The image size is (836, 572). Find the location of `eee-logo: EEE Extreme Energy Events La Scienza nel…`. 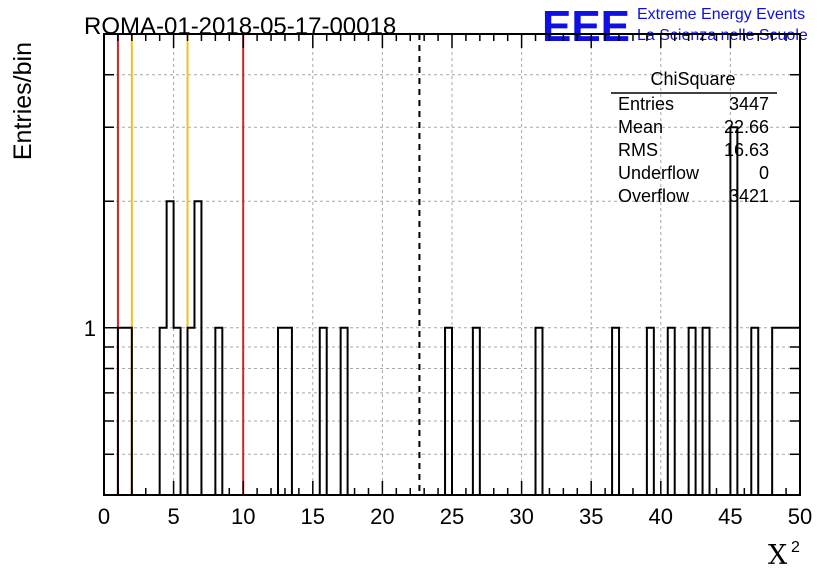

eee-logo: EEE Extreme Energy Events La Scienza nel… is located at coordinates (675, 26).